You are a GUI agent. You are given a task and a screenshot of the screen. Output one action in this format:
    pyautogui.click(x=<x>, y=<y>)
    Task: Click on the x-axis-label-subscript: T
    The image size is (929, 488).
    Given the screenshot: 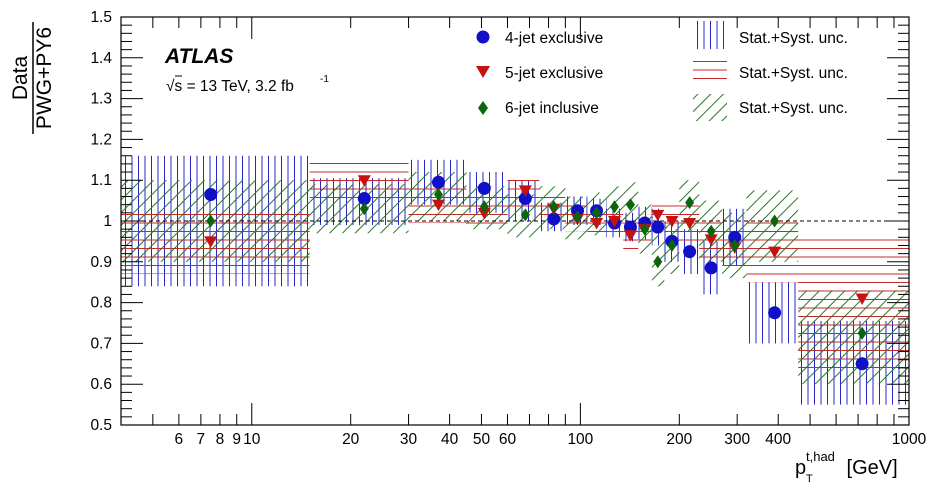 What is the action you would take?
    pyautogui.click(x=809, y=479)
    